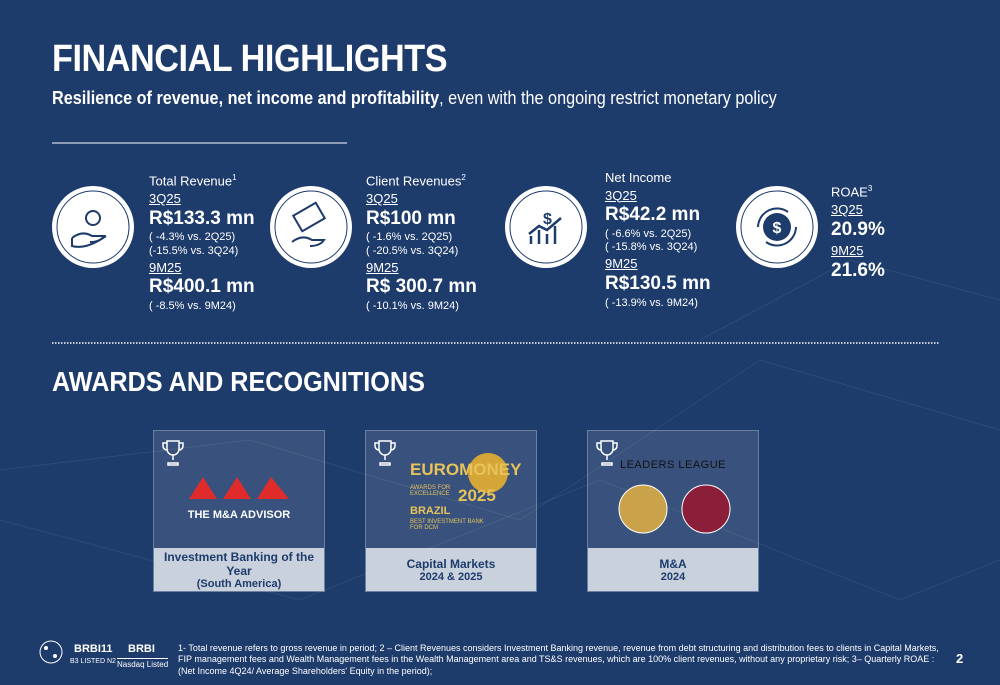  What do you see at coordinates (673, 563) in the screenshot?
I see `caption-line: M&A` at bounding box center [673, 563].